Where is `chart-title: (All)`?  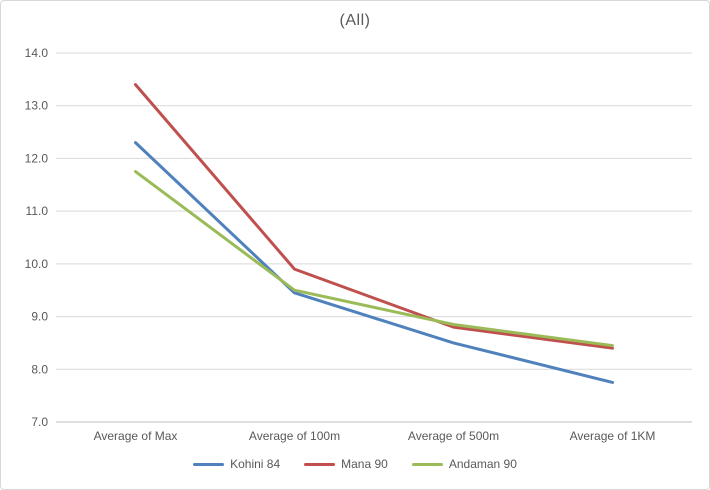
chart-title: (All) is located at coordinates (355, 20).